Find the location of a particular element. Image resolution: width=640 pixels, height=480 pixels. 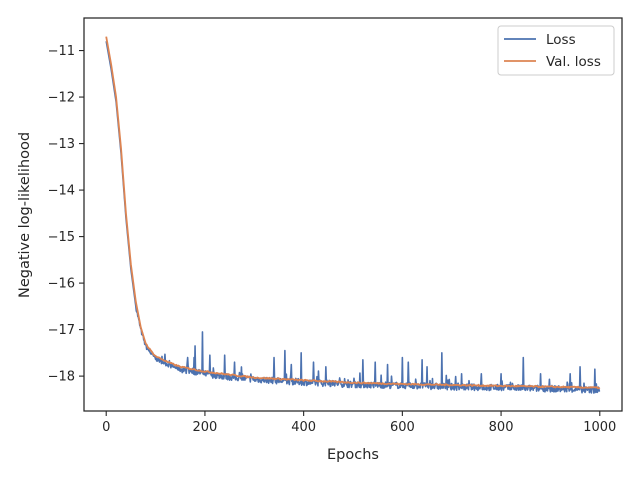

y-tick-label: −13 is located at coordinates (61, 144).